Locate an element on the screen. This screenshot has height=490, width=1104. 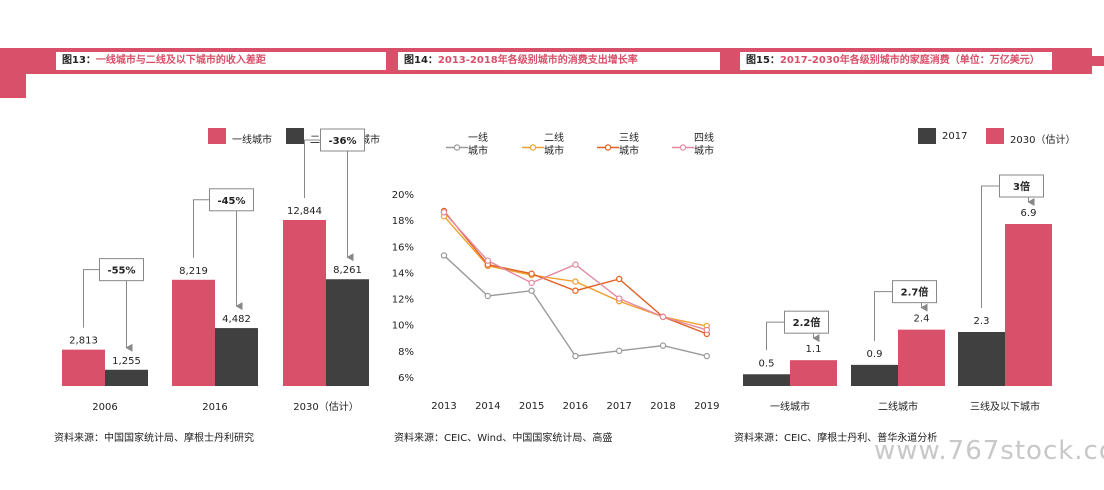
chart15-value-label: 1.1 is located at coordinates (814, 349).